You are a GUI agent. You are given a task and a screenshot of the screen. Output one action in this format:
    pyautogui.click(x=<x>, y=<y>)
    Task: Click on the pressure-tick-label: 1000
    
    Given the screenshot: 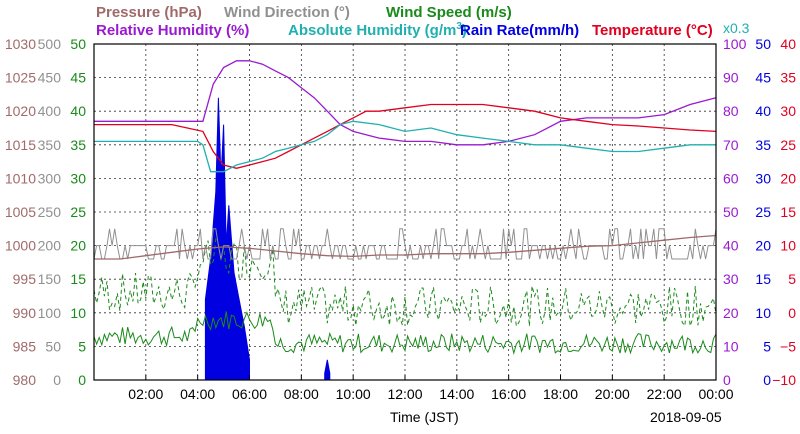 What is the action you would take?
    pyautogui.click(x=20, y=246)
    